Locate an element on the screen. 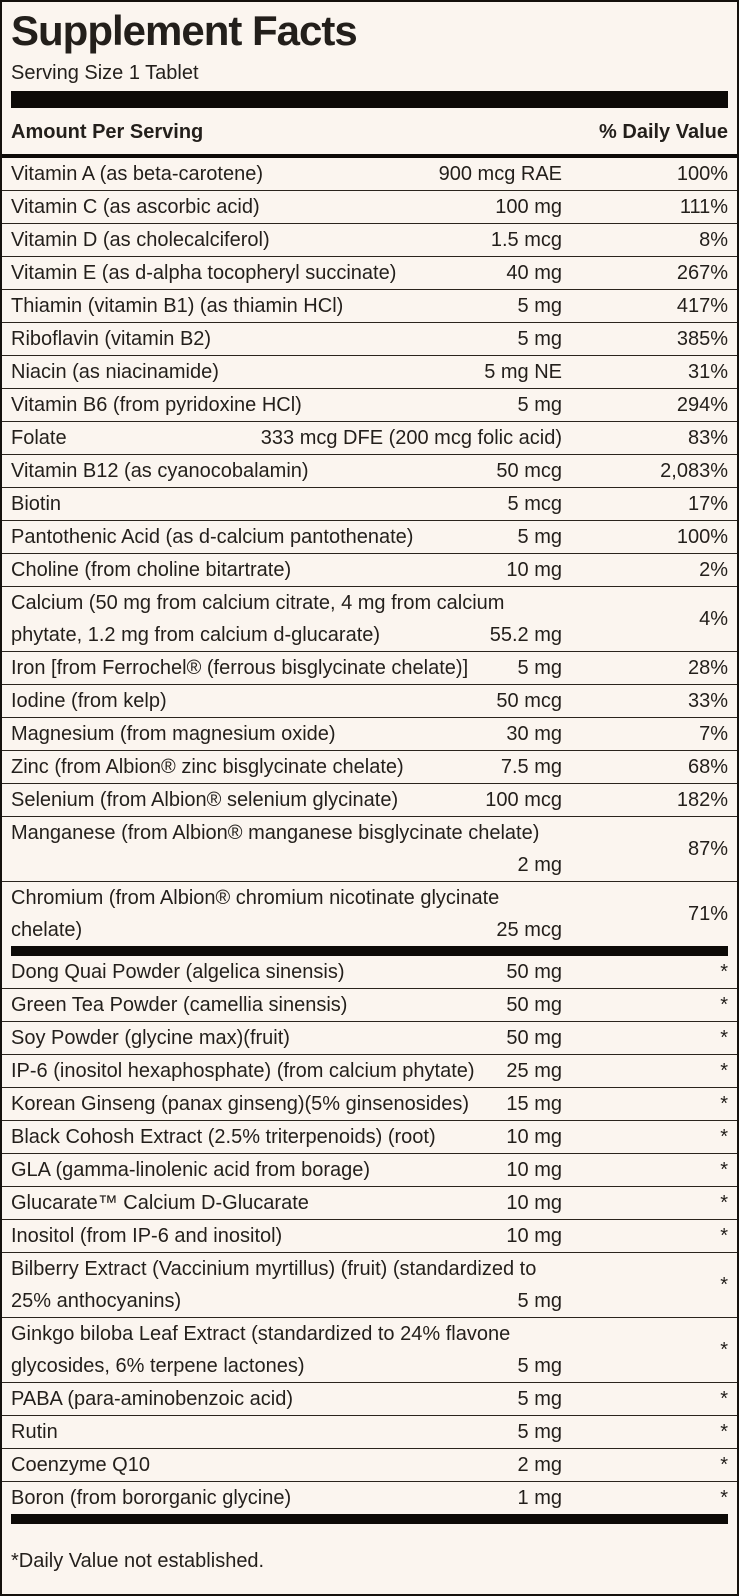 This screenshot has height=1596, width=739. ingredient-name: chelate) is located at coordinates (47, 929).